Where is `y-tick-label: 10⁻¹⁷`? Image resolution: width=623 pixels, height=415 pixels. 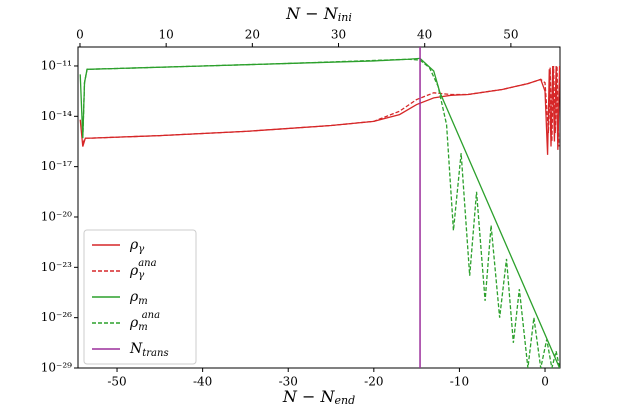 y-tick-label: 10⁻¹⁷ is located at coordinates (56, 166).